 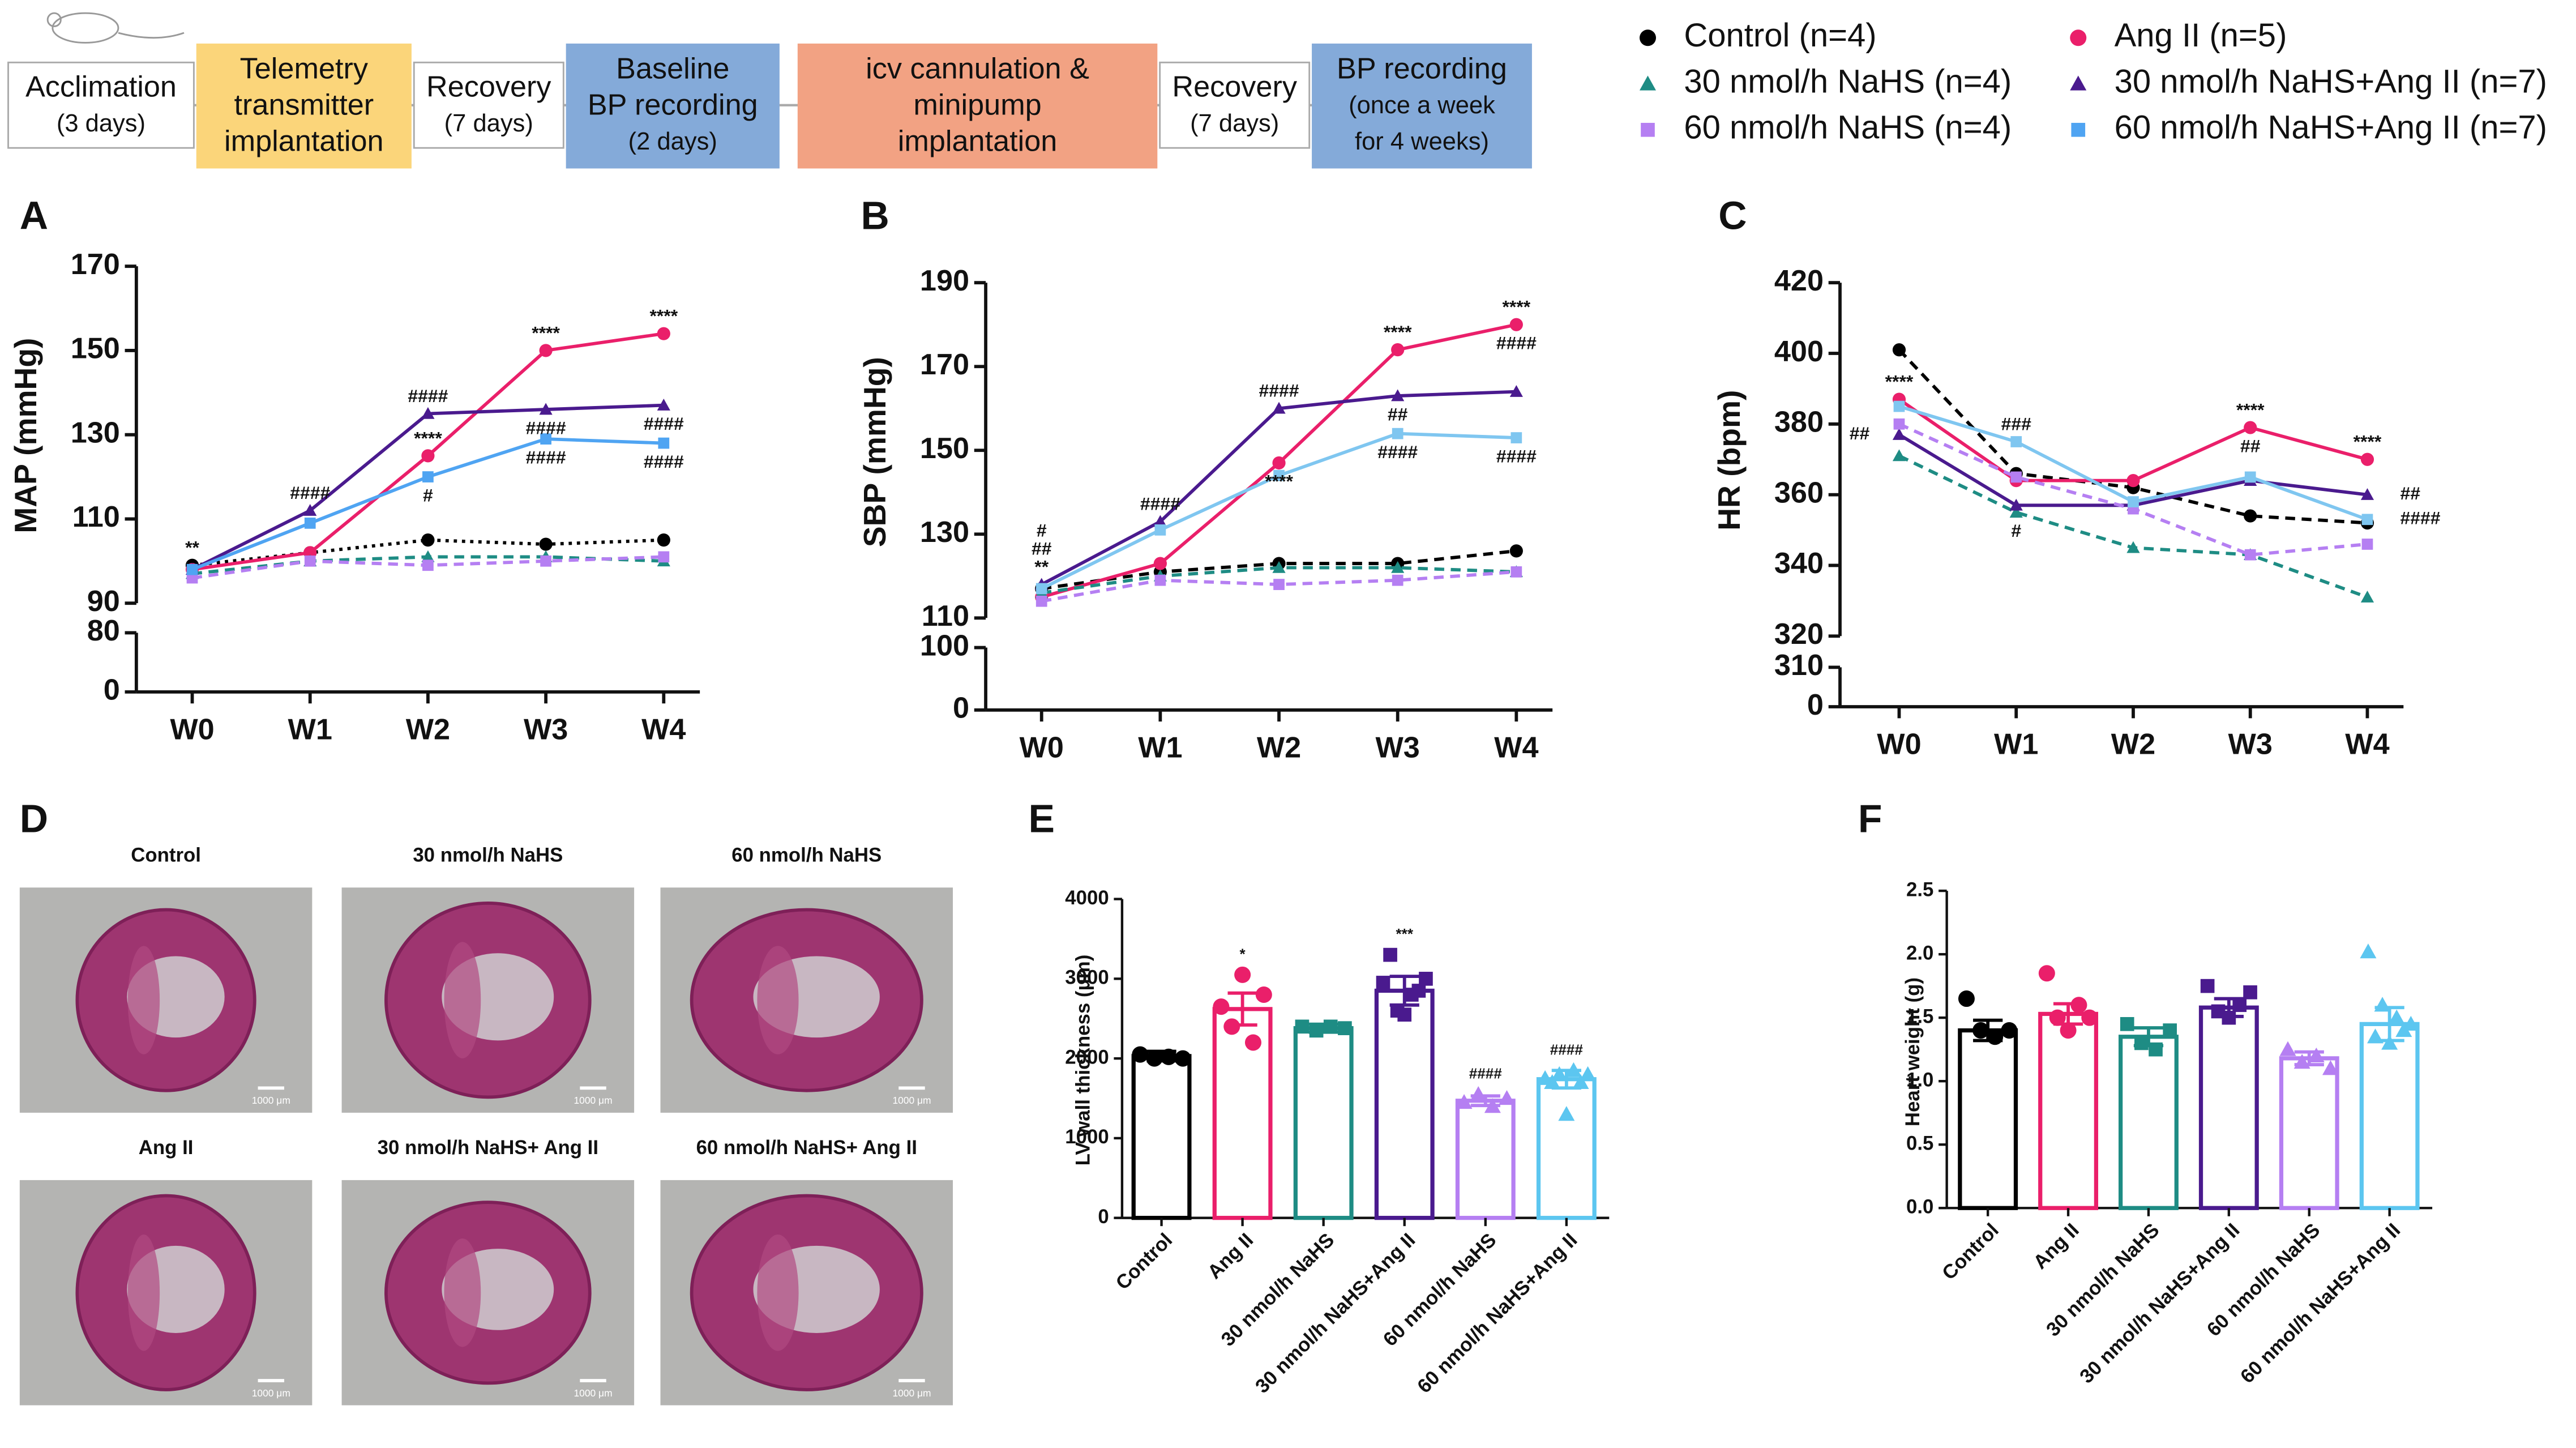 I want to click on y-tick-label: 100, so click(x=944, y=645).